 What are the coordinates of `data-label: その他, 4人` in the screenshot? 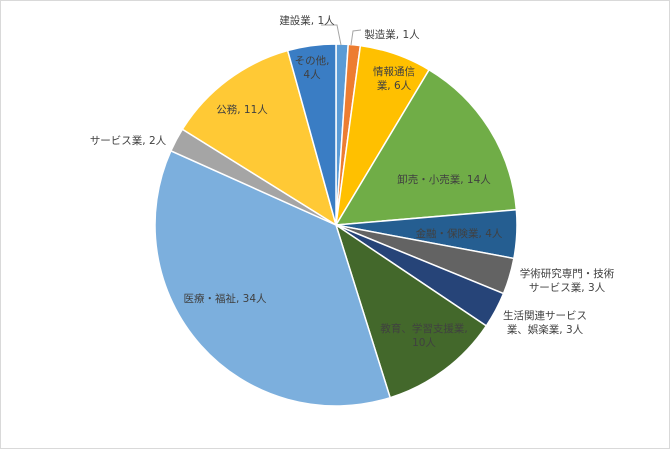 It's located at (312, 67).